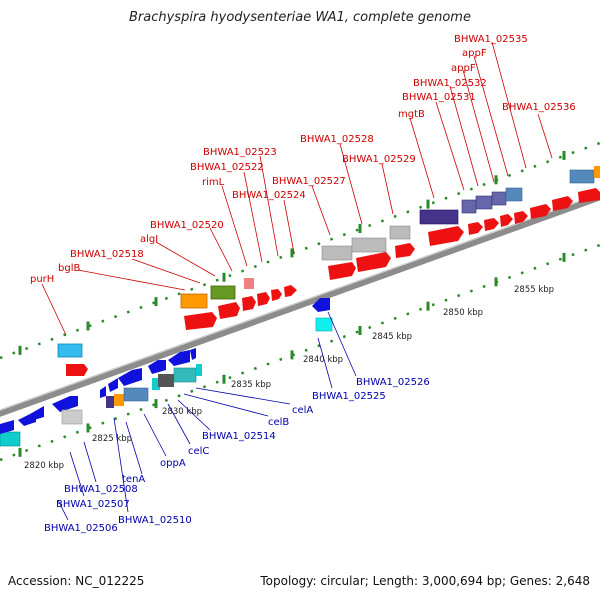  I want to click on gene-label: celA, so click(302, 410).